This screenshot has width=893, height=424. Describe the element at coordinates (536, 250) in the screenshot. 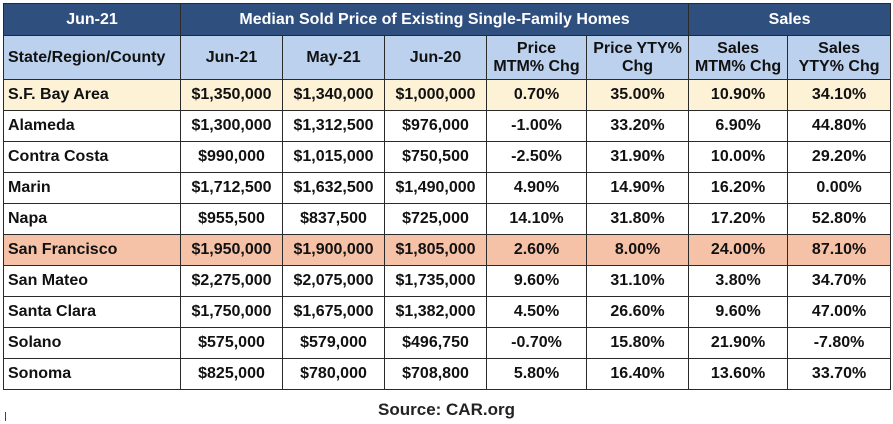

I see `value-cell: 2.60%` at that location.